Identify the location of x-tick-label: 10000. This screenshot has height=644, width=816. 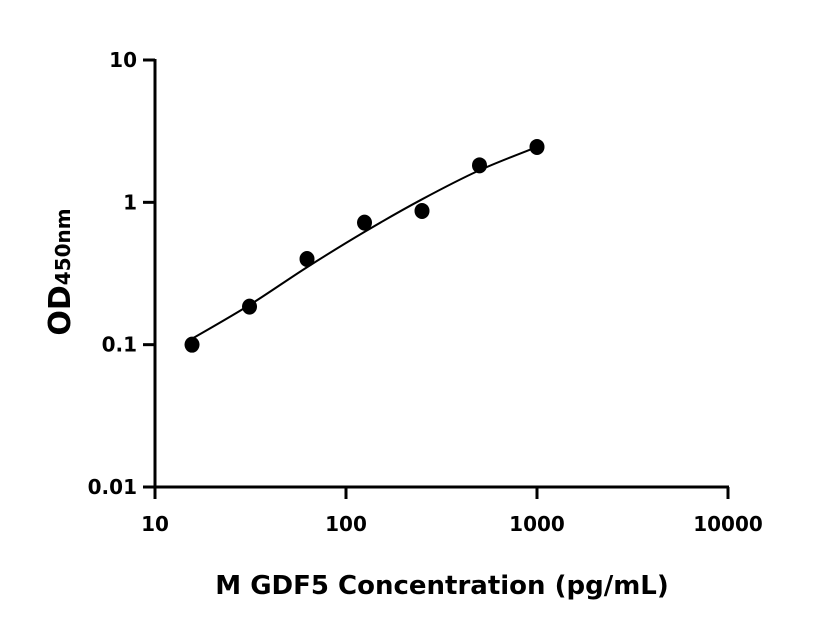
(728, 524).